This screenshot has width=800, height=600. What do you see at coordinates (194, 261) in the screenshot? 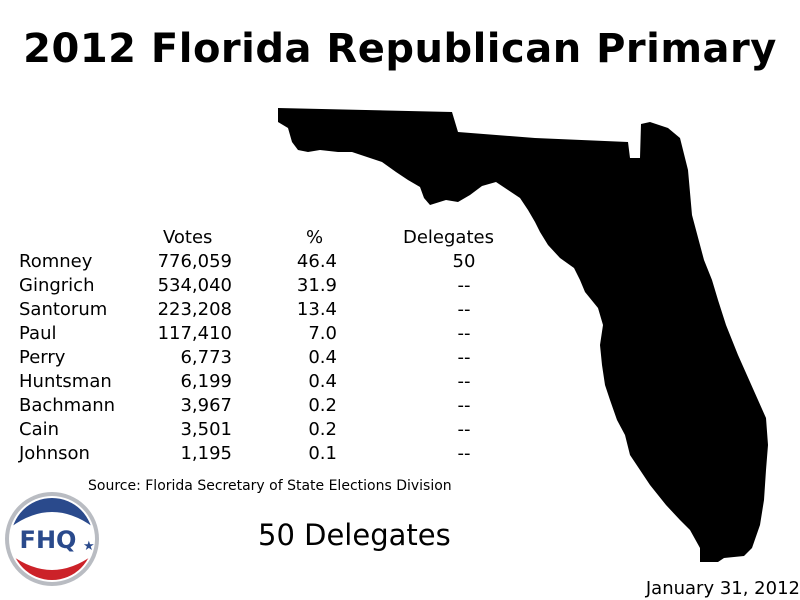
I see `candidate-votes: 776,059` at bounding box center [194, 261].